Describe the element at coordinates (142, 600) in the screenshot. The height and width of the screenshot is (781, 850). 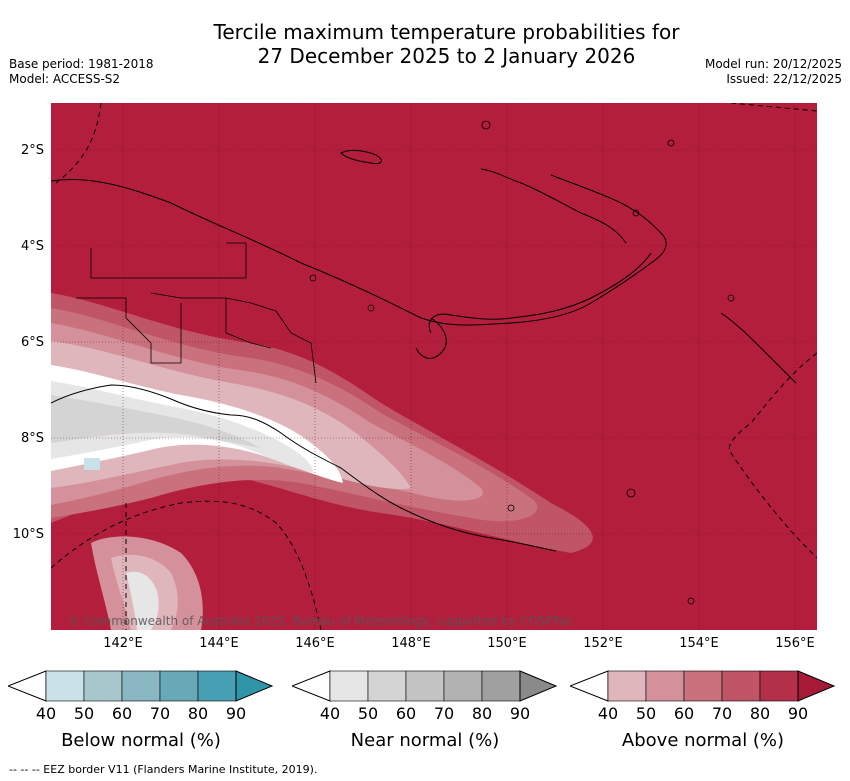
I see `shade-south-plume-core` at that location.